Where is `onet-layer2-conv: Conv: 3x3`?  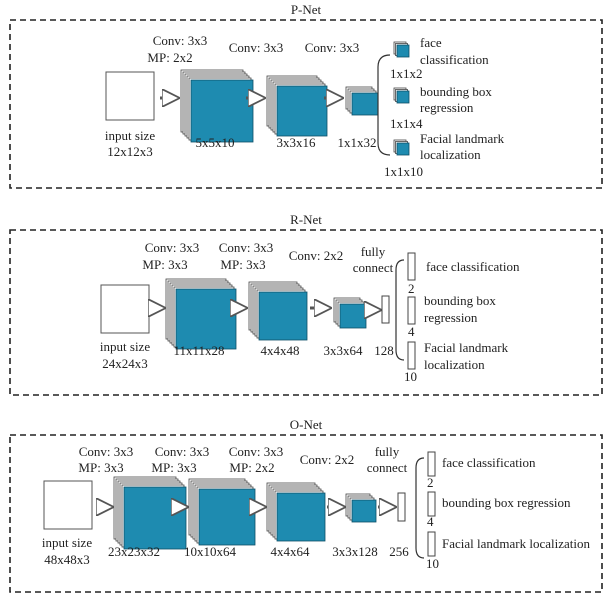 onet-layer2-conv: Conv: 3x3 is located at coordinates (182, 451).